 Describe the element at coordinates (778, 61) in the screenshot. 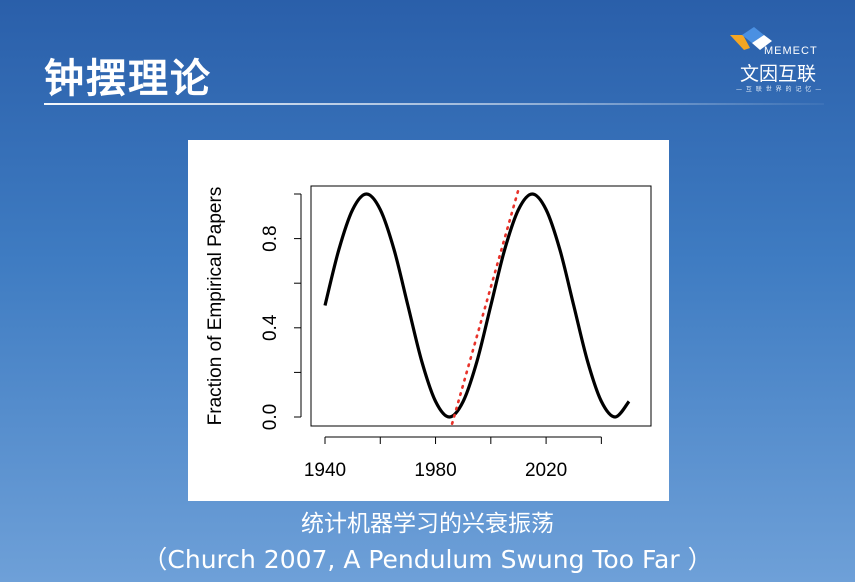

I see `memect-logo: MEMECT 文因互联 — 互 联 世 界 的 记 忆 —` at that location.